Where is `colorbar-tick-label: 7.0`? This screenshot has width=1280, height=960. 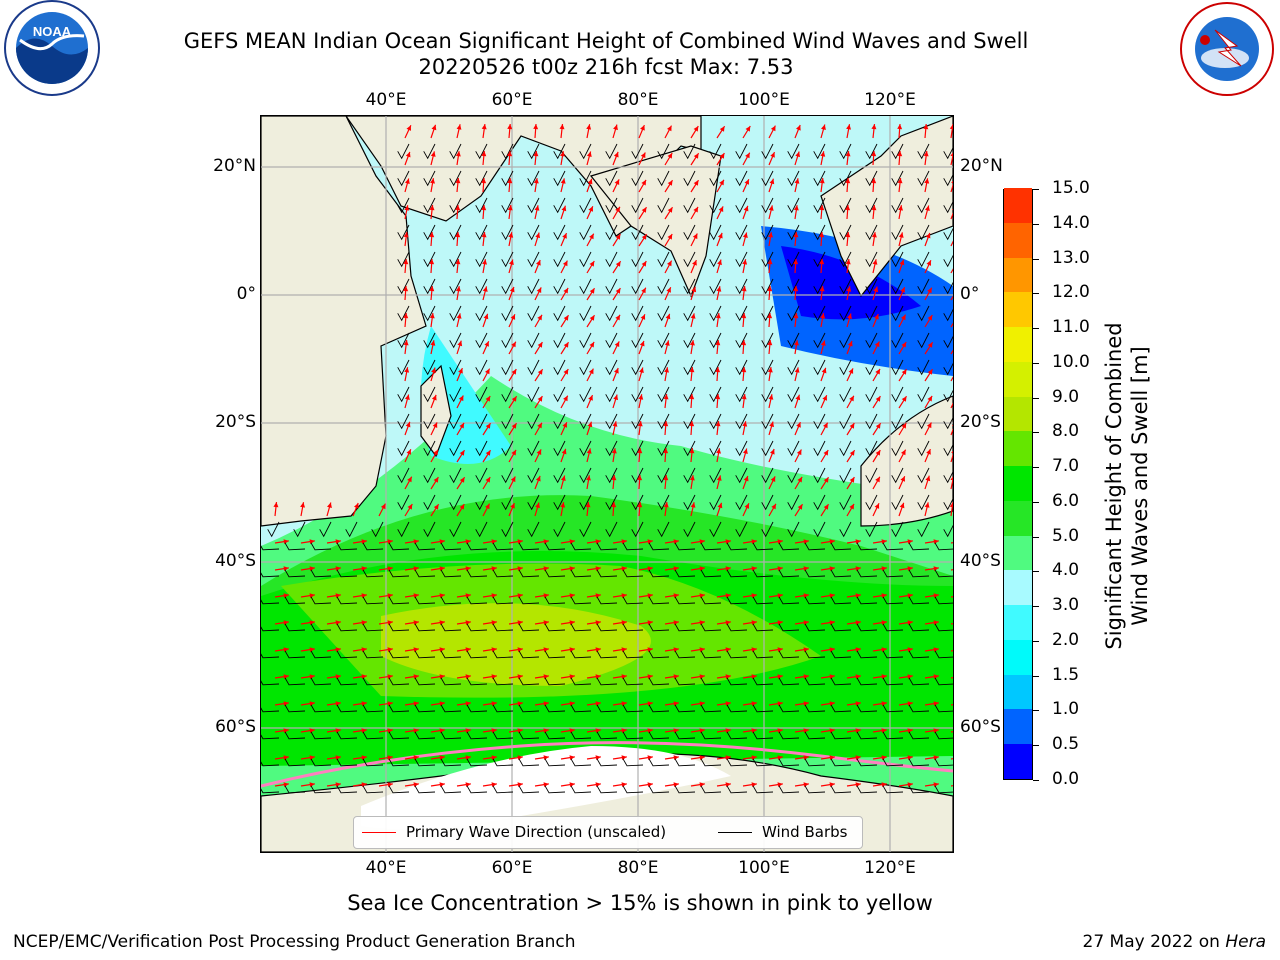 colorbar-tick-label: 7.0 is located at coordinates (1066, 466).